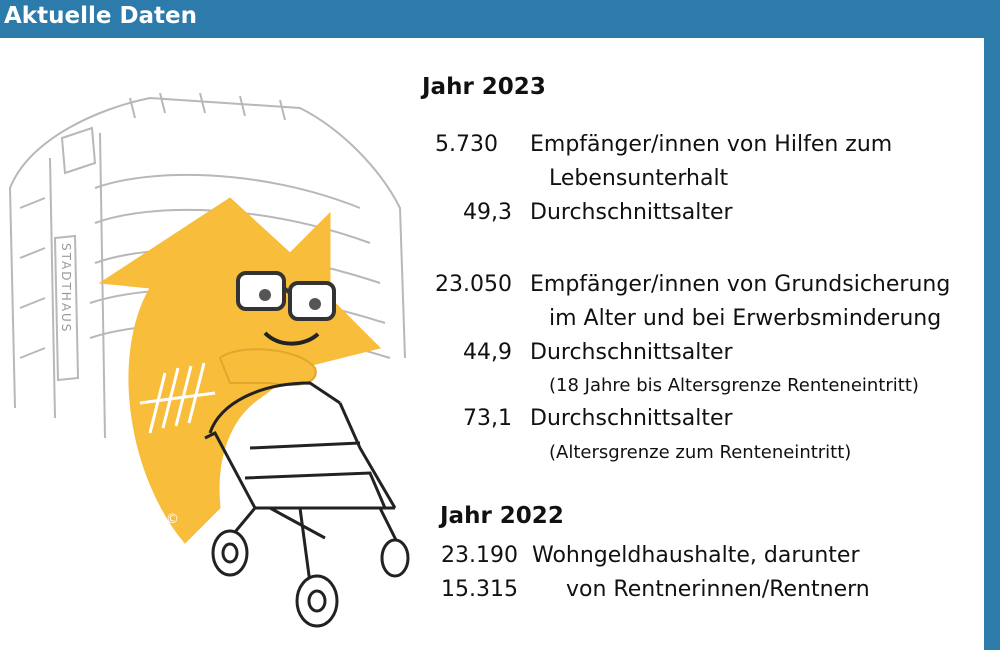 The height and width of the screenshot is (650, 1000). Describe the element at coordinates (745, 318) in the screenshot. I see `label-alter-erwerbsminderung: im Alter und bei Erwerbsminderung` at that location.